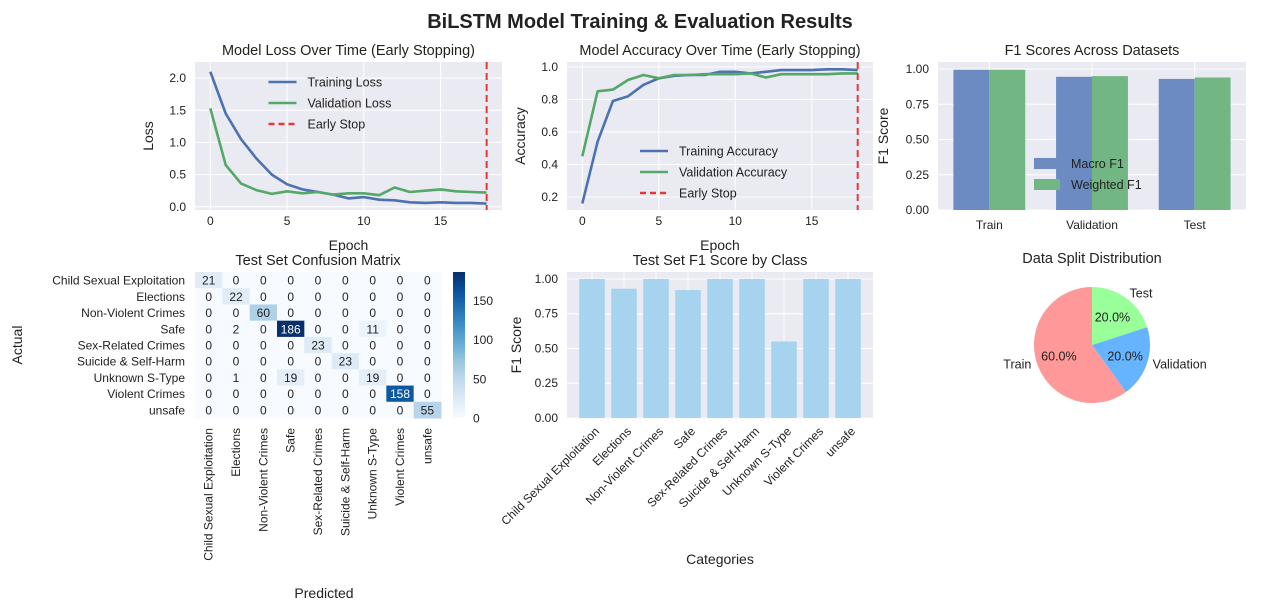 The image size is (1280, 612). Describe the element at coordinates (236, 452) in the screenshot. I see `confusion-xtick-label: Elections` at that location.